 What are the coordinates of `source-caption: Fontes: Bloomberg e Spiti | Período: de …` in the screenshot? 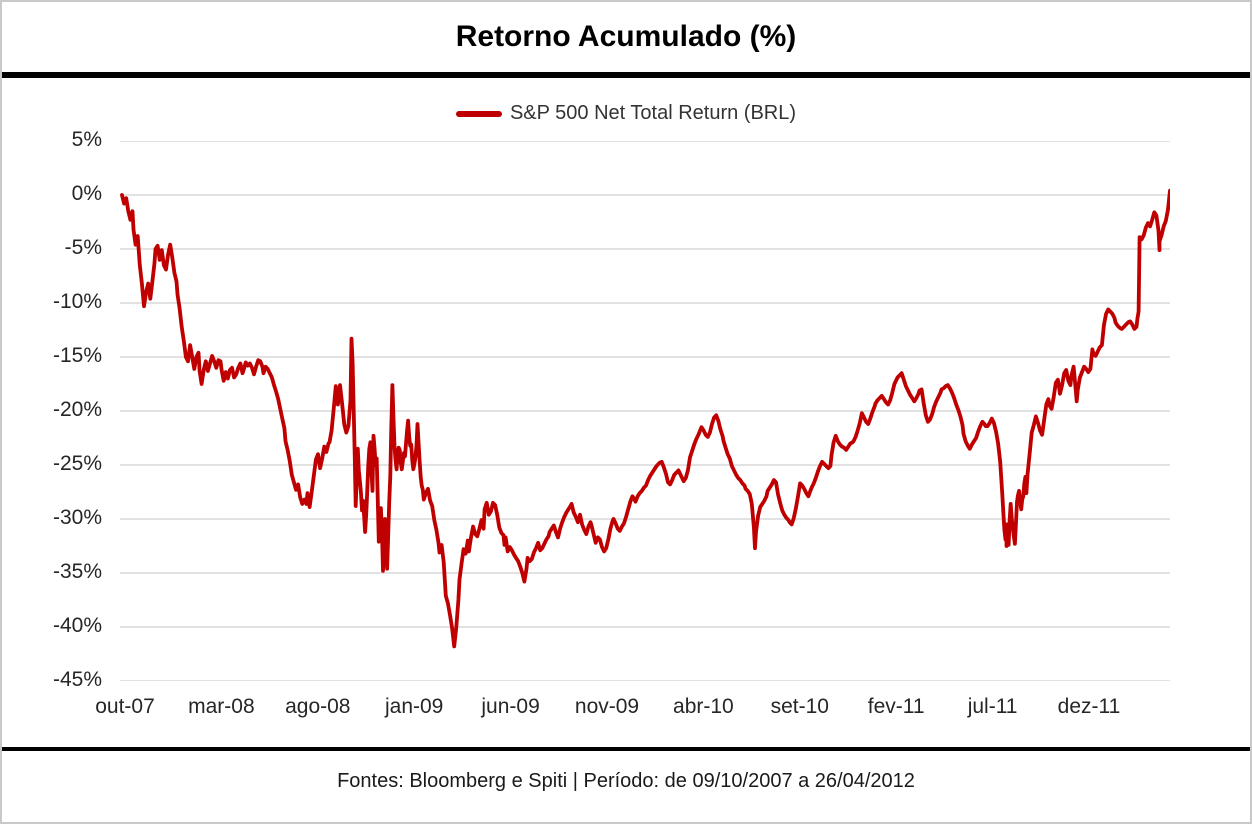 It's located at (626, 780).